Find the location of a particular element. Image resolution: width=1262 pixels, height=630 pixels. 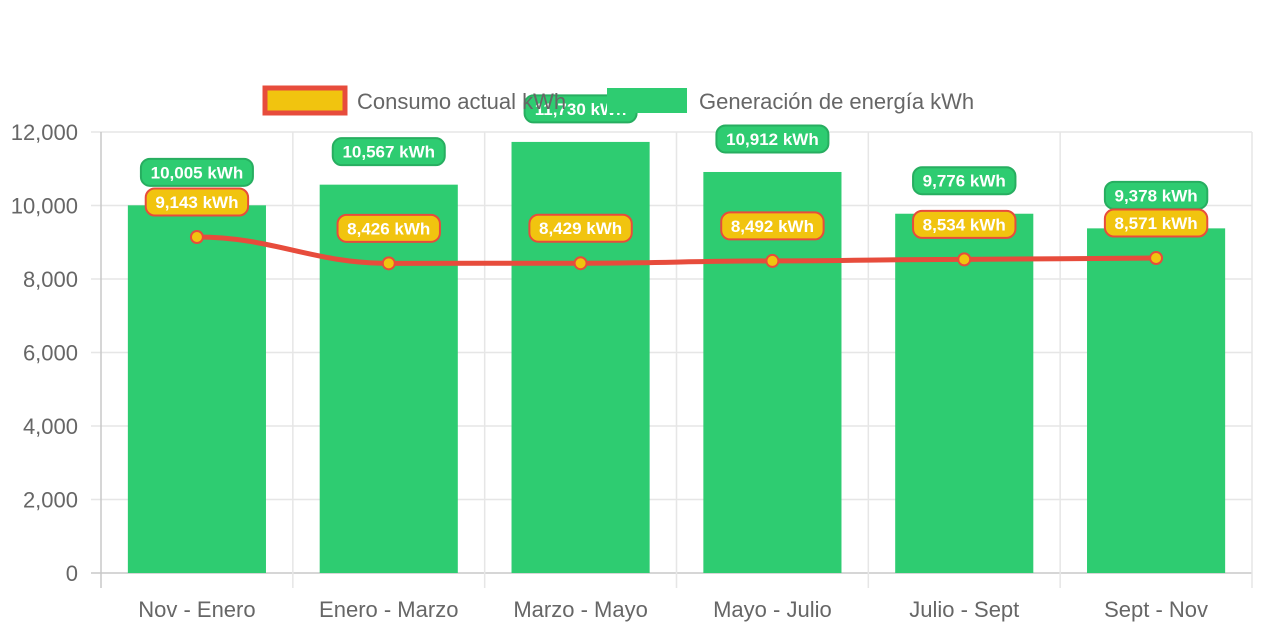

label-consumo: 8,571 kWh is located at coordinates (1156, 223).